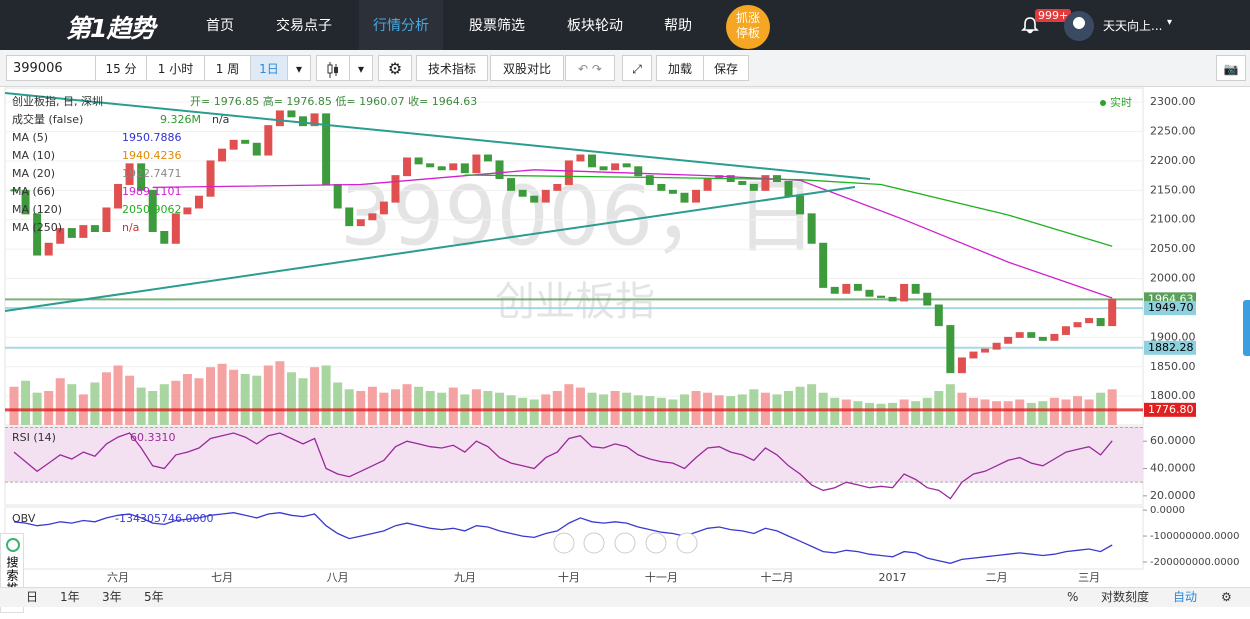 Image resolution: width=1250 pixels, height=619 pixels. Describe the element at coordinates (1173, 189) in the screenshot. I see `y-tick-label: 2150.00` at that location.